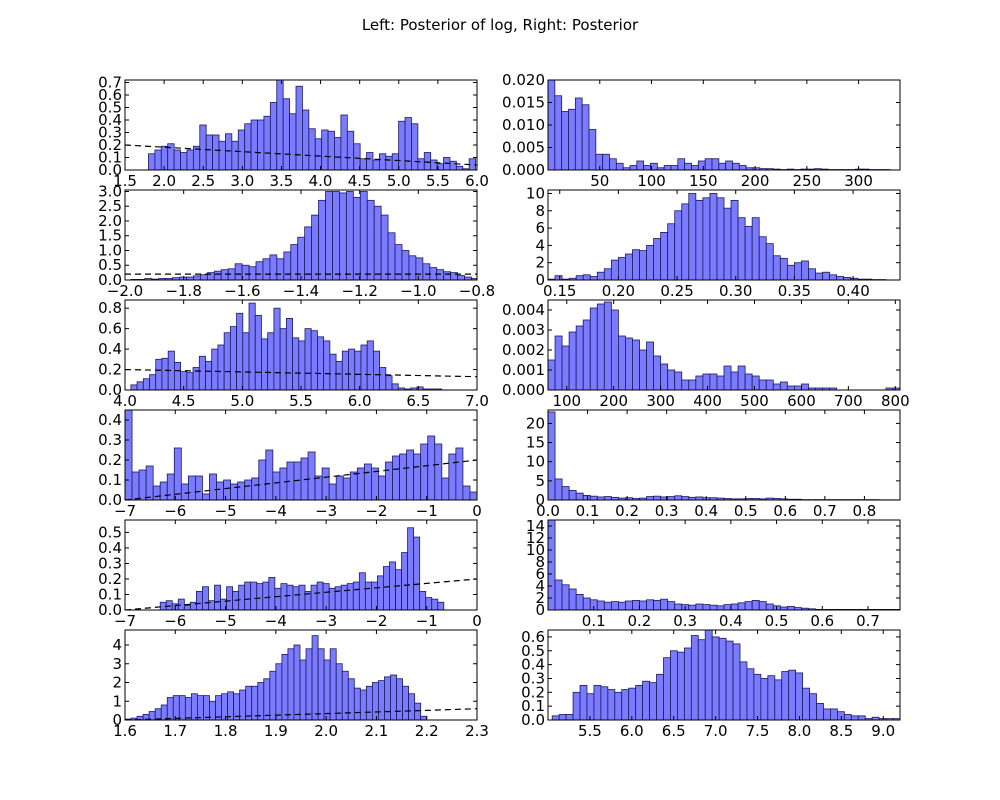  I want to click on x-tick-label: 0.3, so click(667, 511).